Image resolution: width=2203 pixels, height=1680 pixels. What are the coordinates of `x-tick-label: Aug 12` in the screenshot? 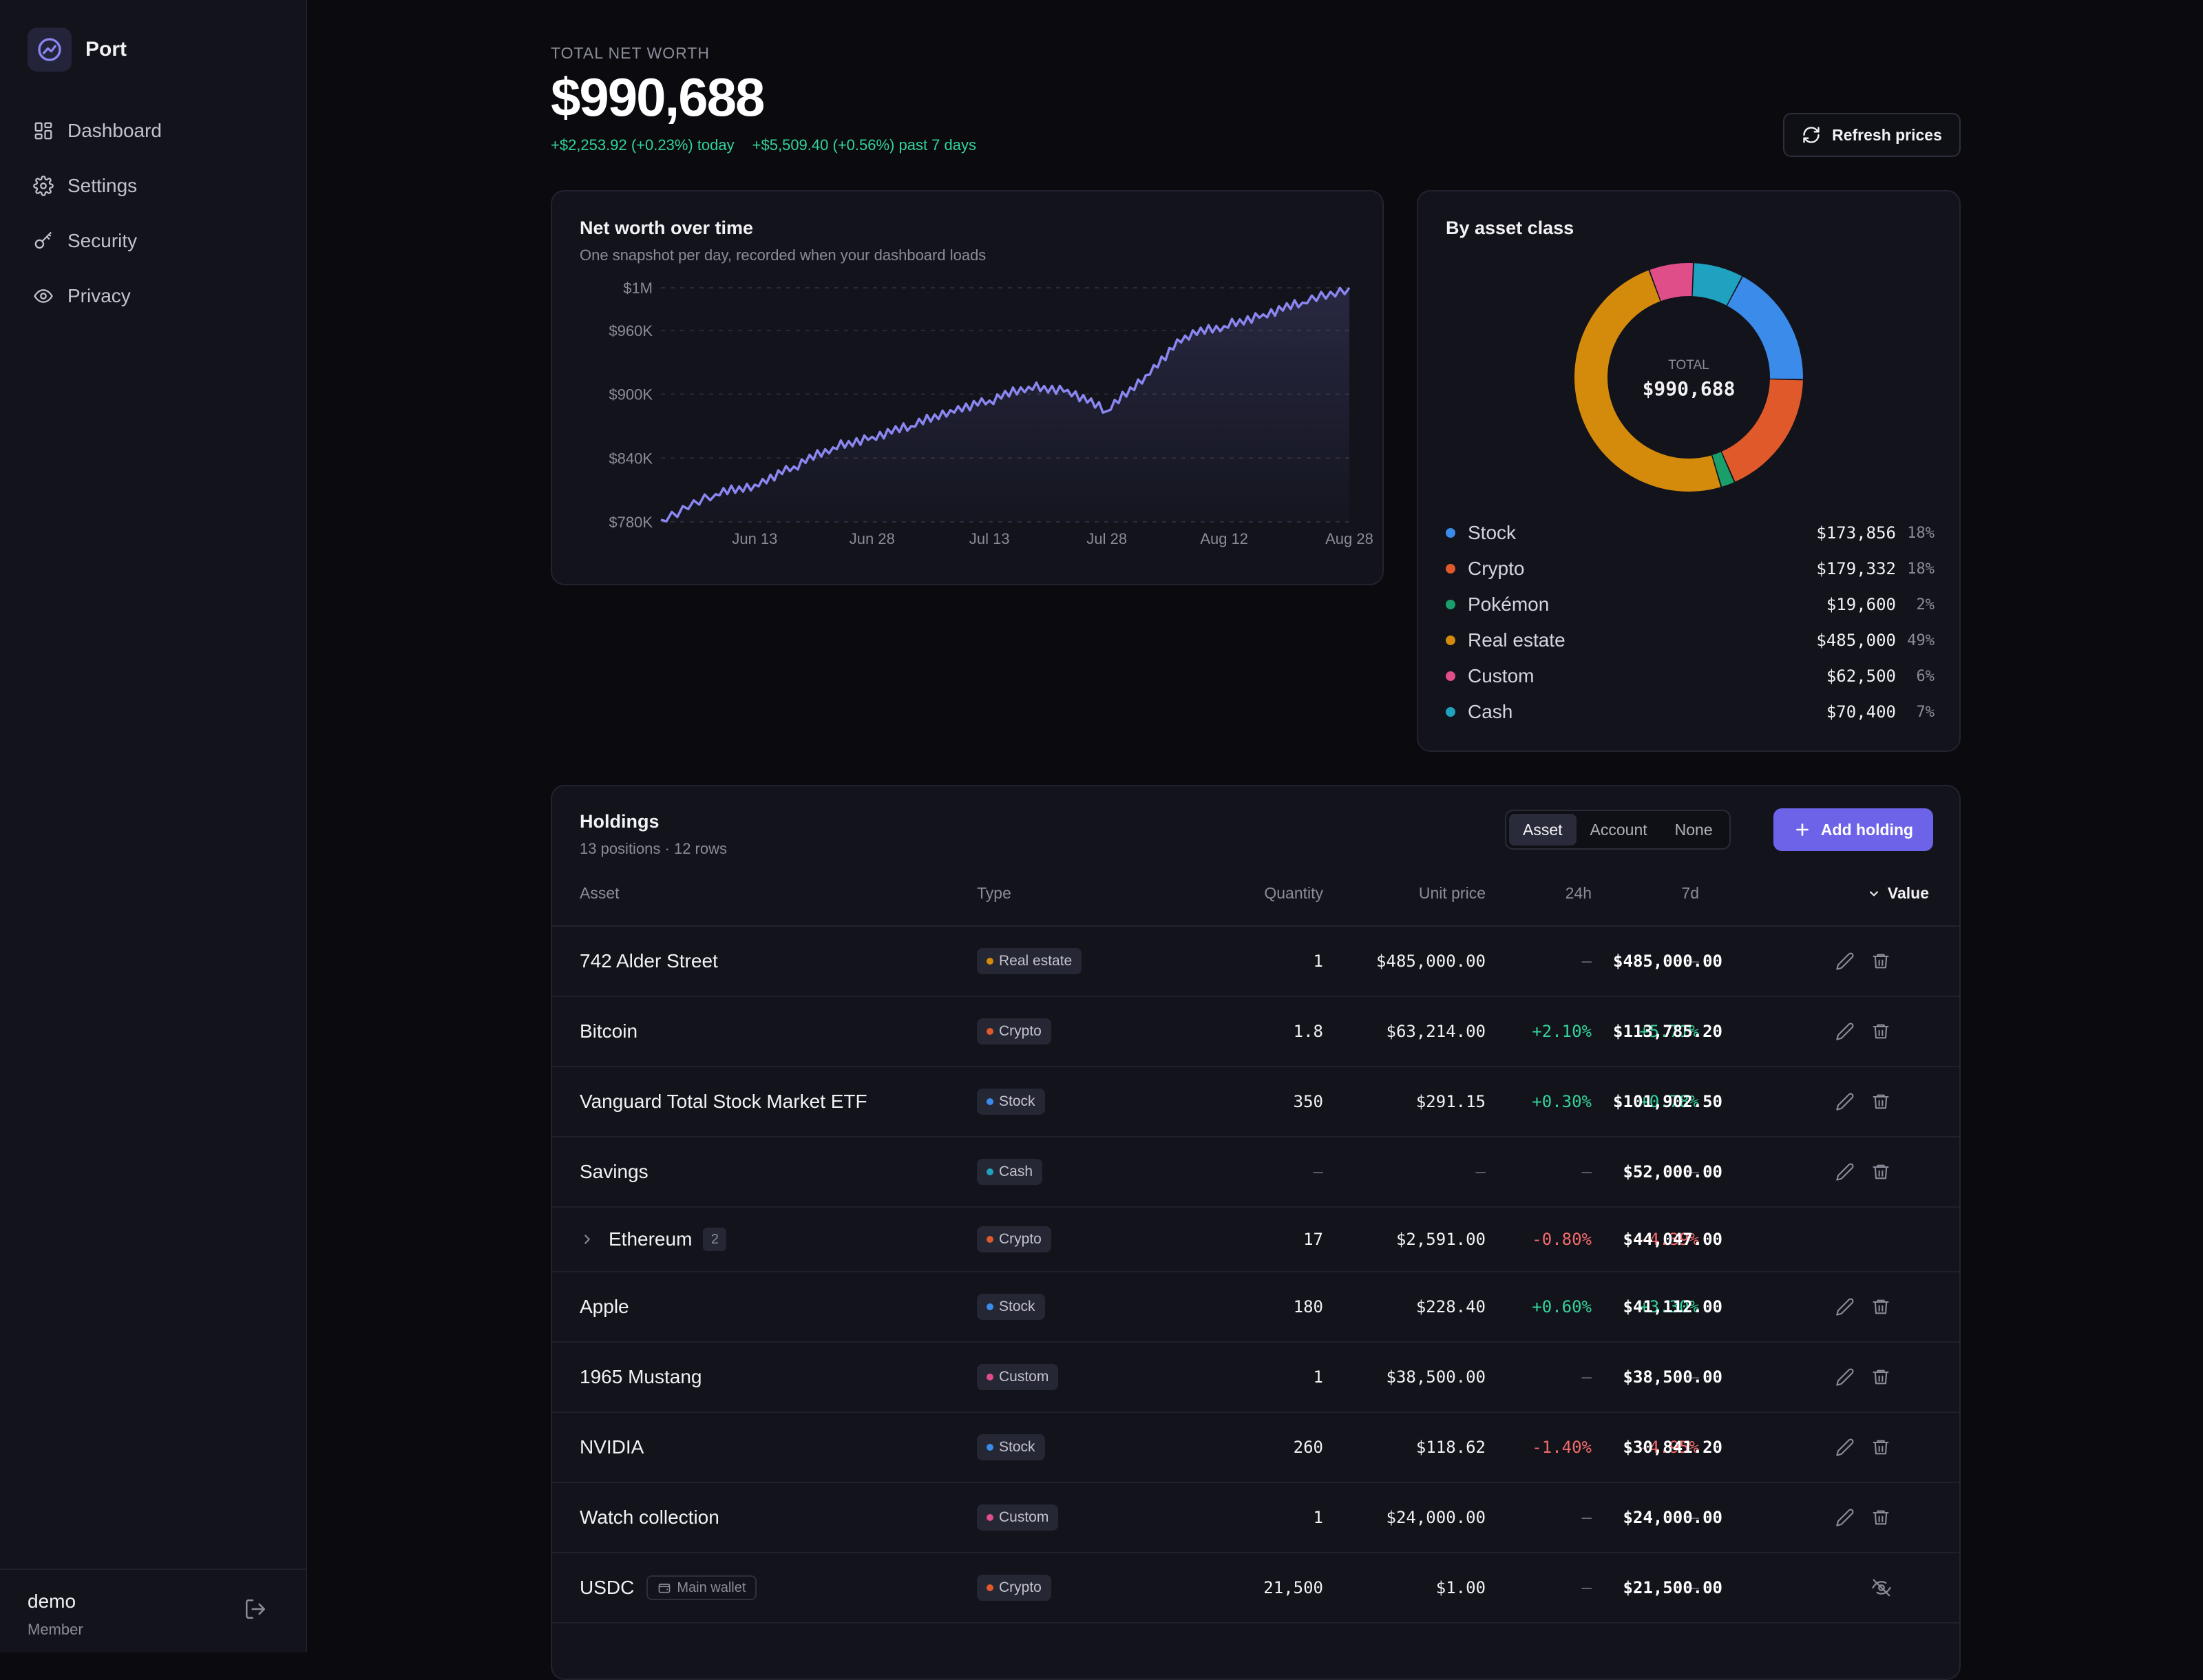 It's located at (1224, 538).